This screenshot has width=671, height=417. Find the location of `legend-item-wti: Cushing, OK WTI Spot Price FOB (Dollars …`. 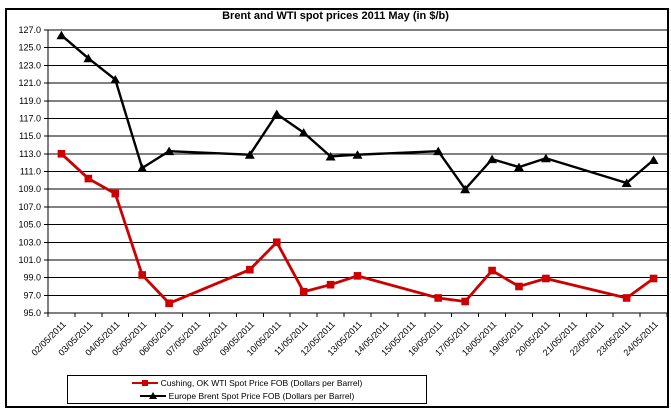

legend-item-wti: Cushing, OK WTI Spot Price FOB (Dollars … is located at coordinates (247, 383).